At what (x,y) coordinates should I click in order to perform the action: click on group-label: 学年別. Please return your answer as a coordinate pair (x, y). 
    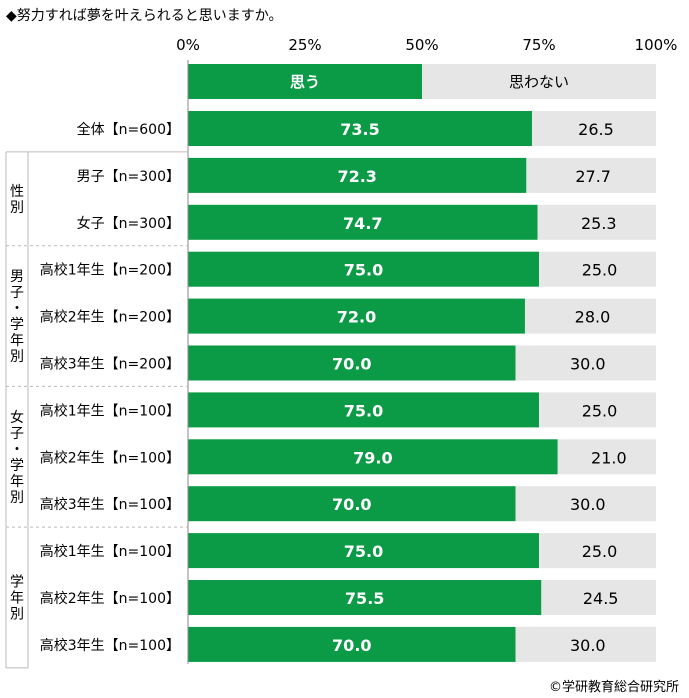
    Looking at the image, I should click on (17, 599).